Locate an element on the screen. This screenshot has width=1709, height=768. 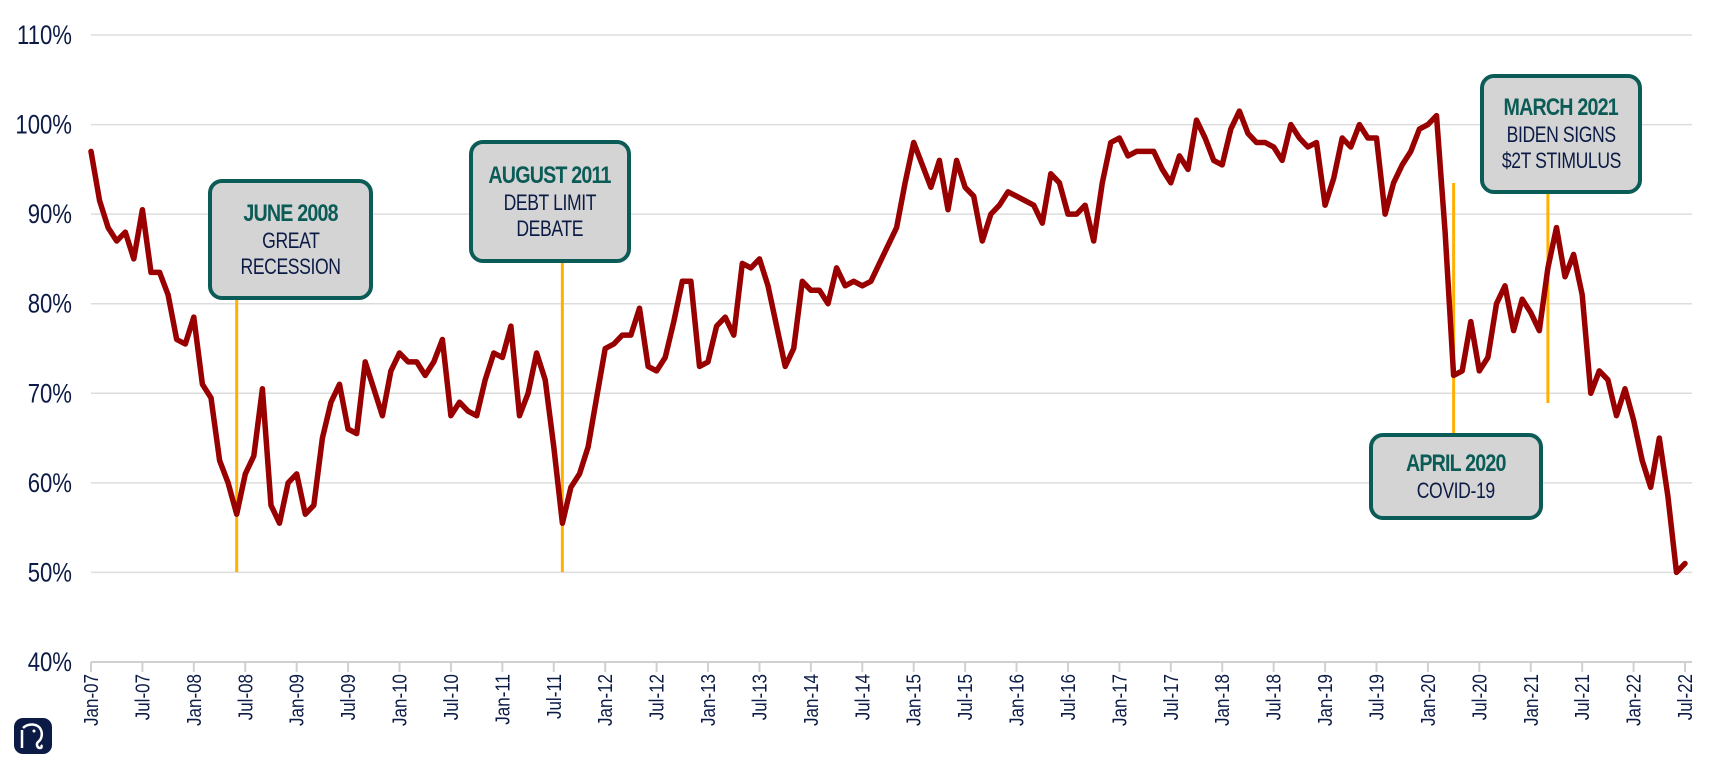
x-tick-label: Jan-19 is located at coordinates (1325, 700).